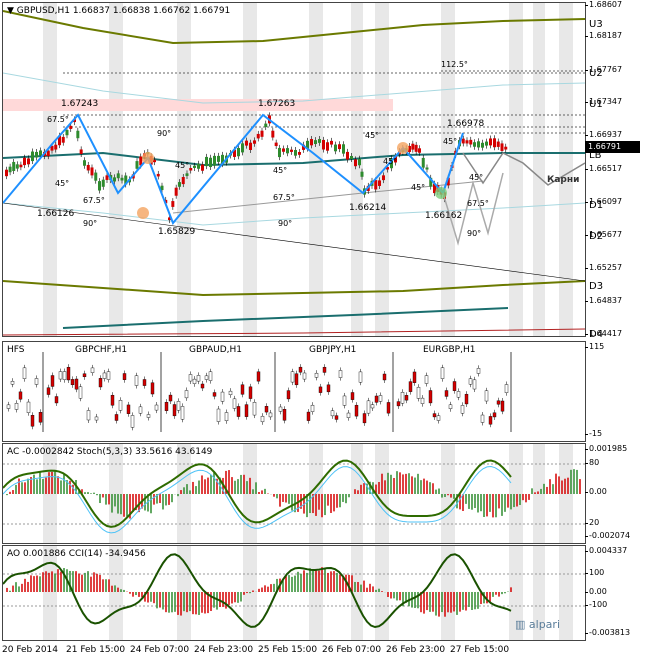 The height and width of the screenshot is (660, 650). Describe the element at coordinates (449, 350) in the screenshot. I see `mini-pair-label: EURGBP,H1` at that location.